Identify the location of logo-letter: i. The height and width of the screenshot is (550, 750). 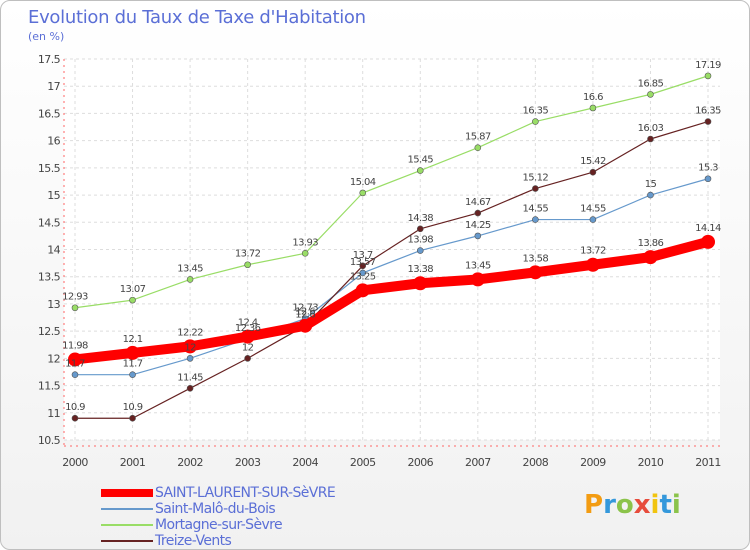
(655, 505).